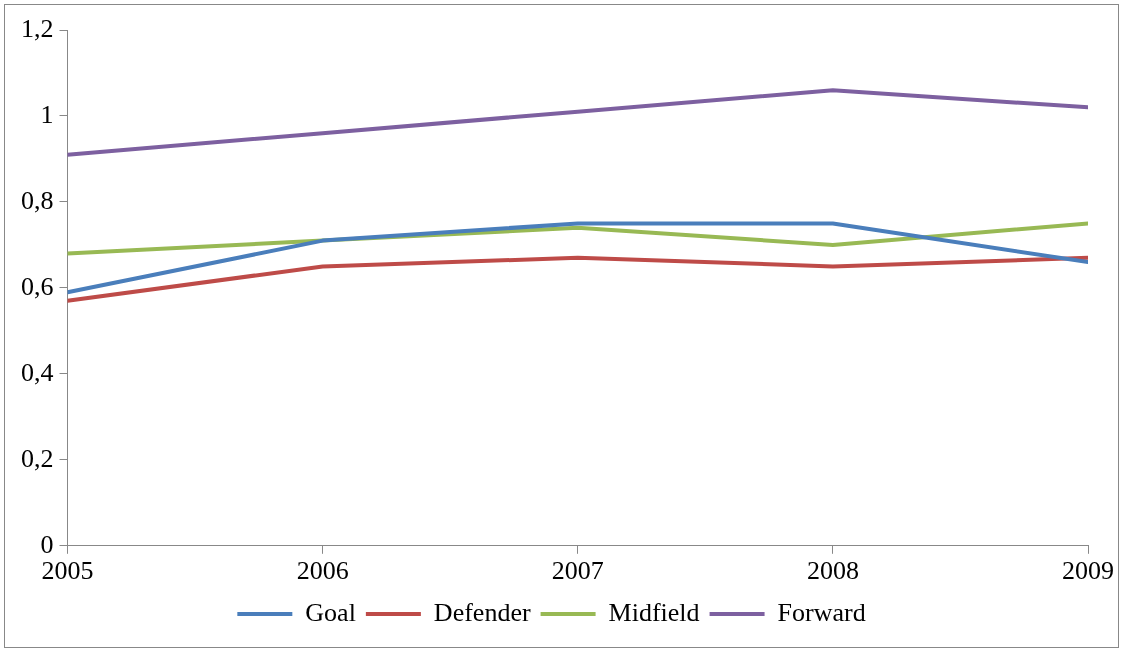 This screenshot has width=1123, height=652. What do you see at coordinates (37, 200) in the screenshot?
I see `y-tick-label: 0,8` at bounding box center [37, 200].